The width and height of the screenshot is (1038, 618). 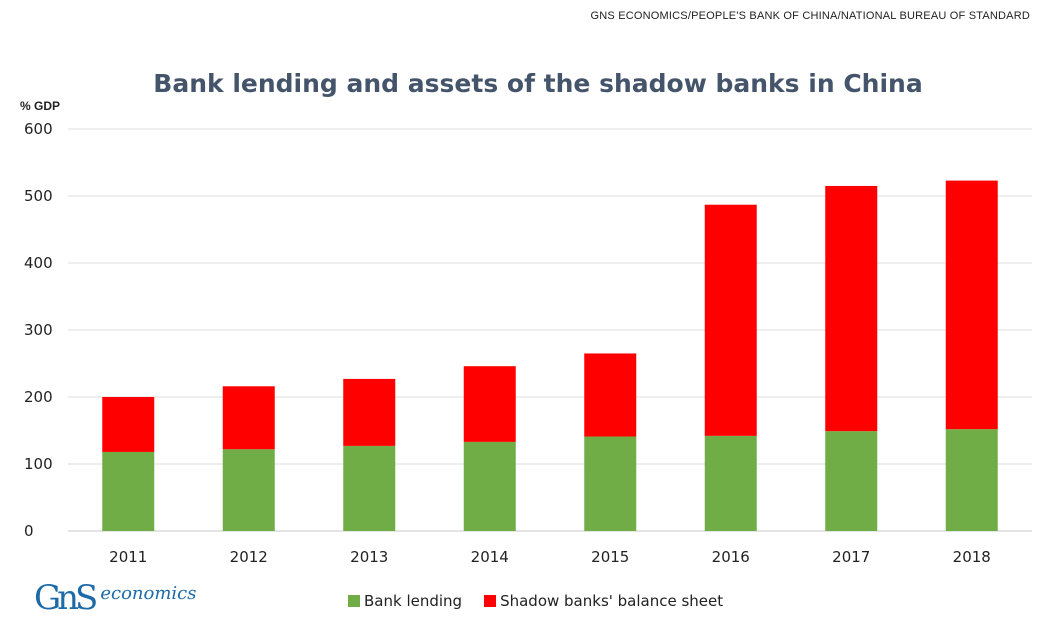 I want to click on x-tick-label-2015: 2015, so click(x=610, y=557).